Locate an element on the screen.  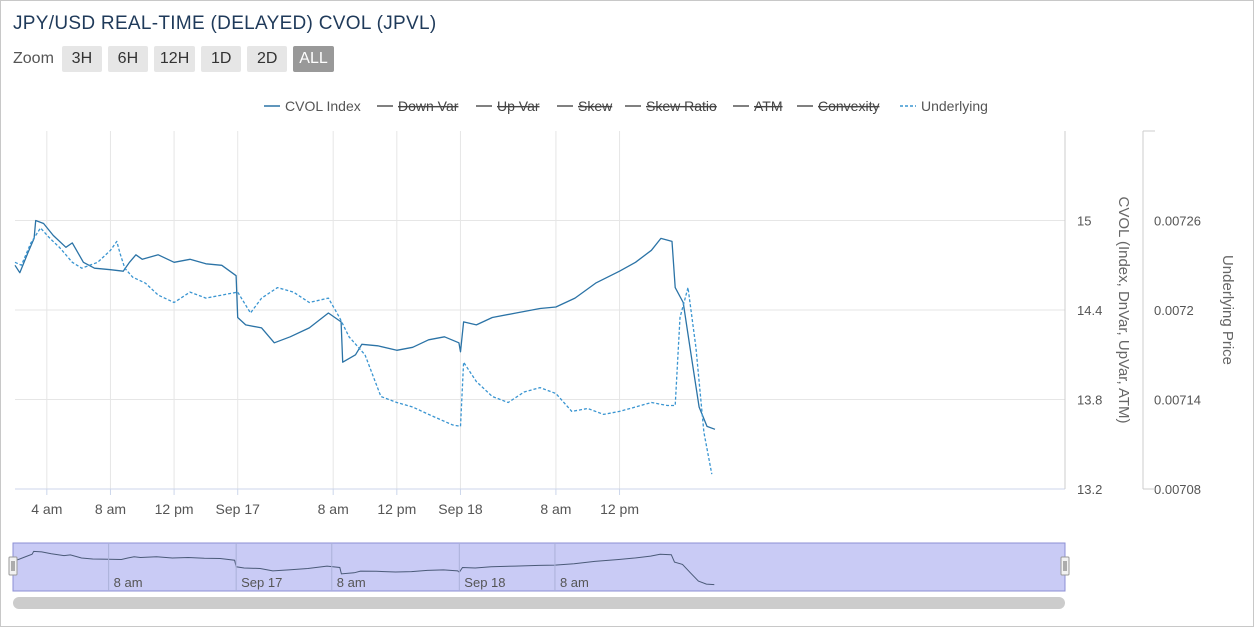
zoom-6h-button: 6H is located at coordinates (127, 59).